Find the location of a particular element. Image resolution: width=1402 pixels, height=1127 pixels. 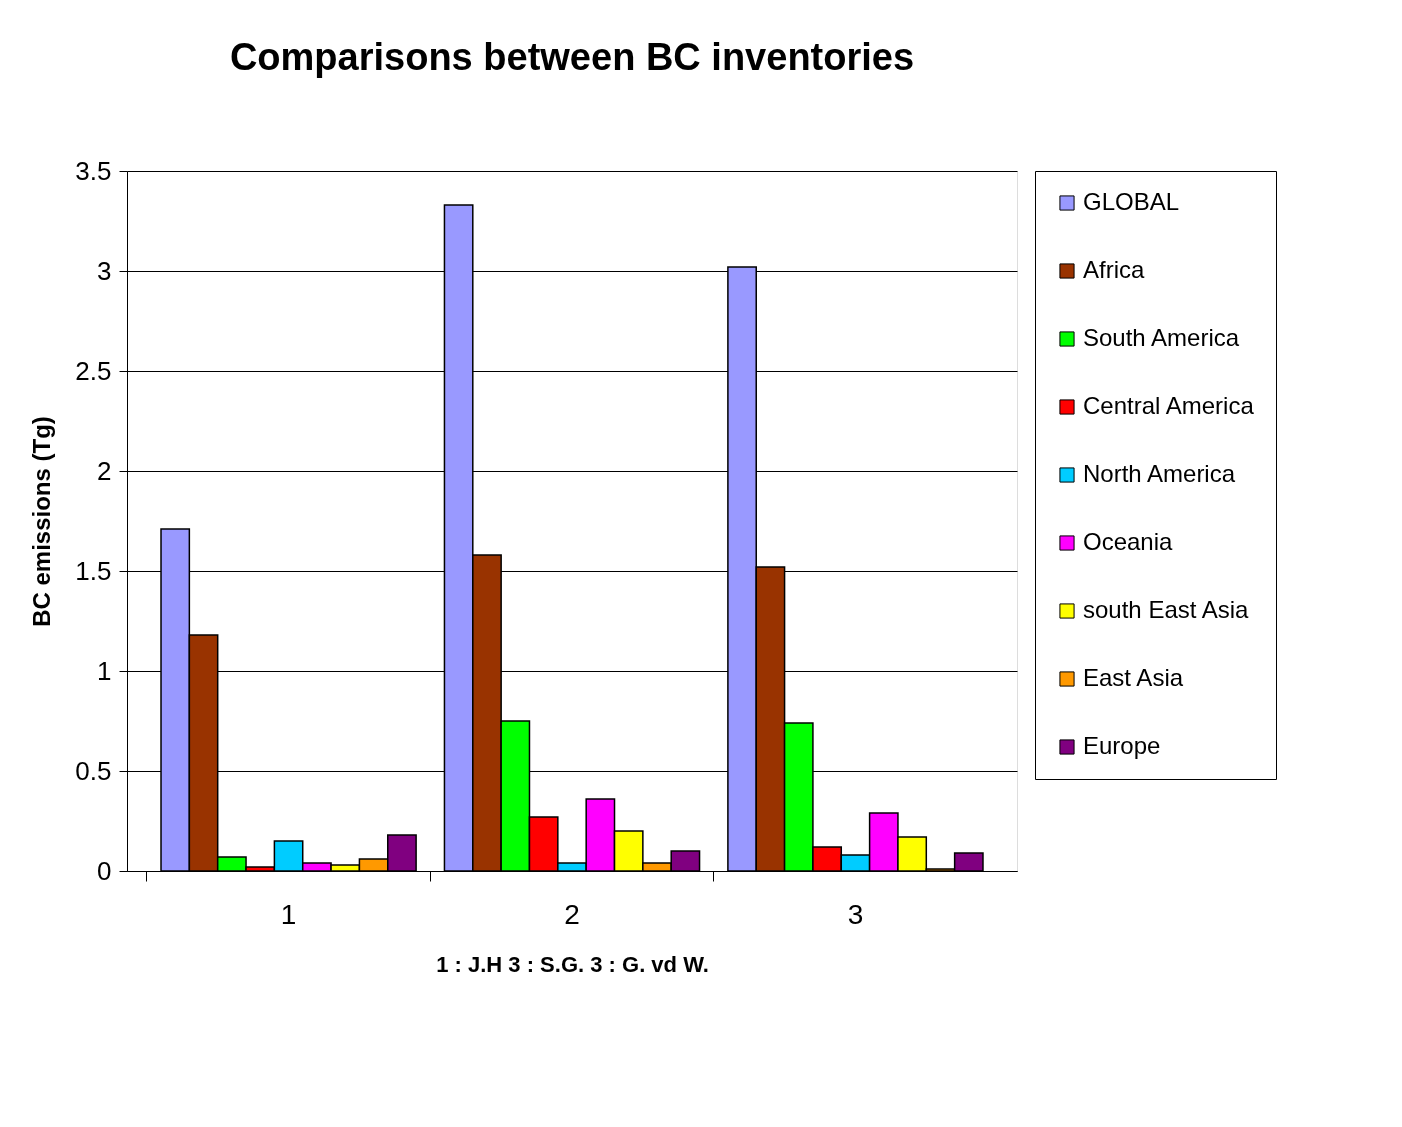

x-tick-label: 3 is located at coordinates (855, 914).